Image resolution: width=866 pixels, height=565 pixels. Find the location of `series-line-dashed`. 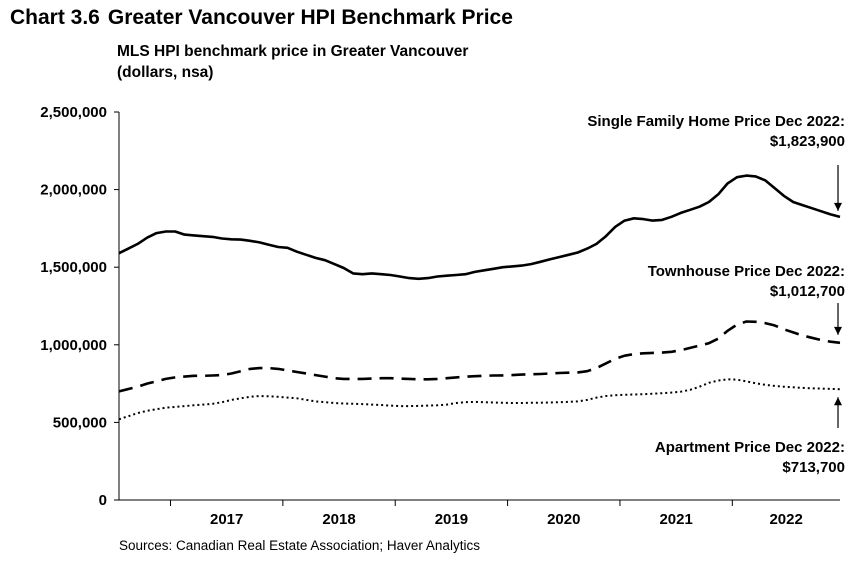

series-line-dashed is located at coordinates (479, 356).